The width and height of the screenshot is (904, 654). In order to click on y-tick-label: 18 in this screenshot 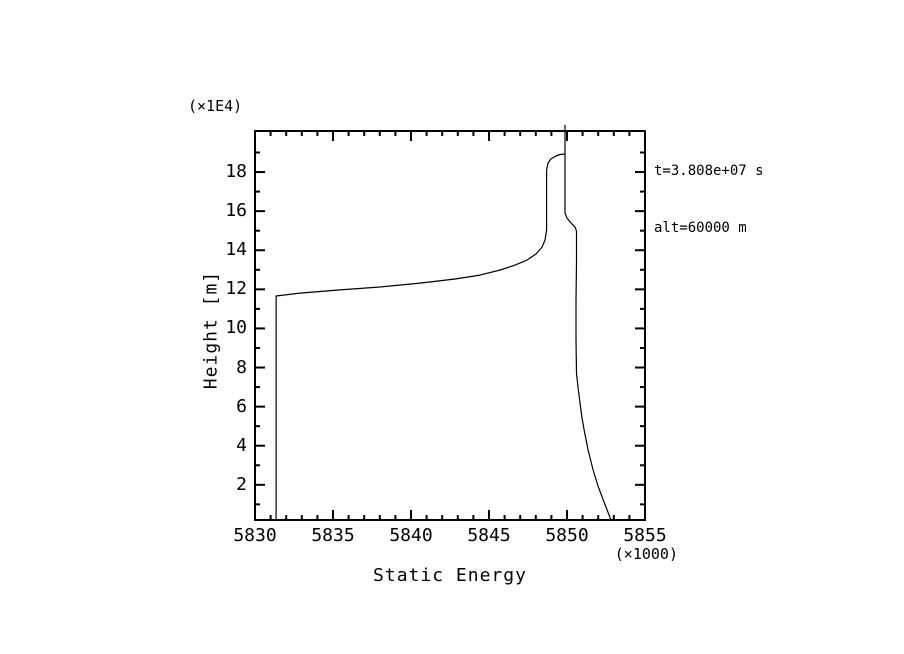, I will do `click(236, 172)`.